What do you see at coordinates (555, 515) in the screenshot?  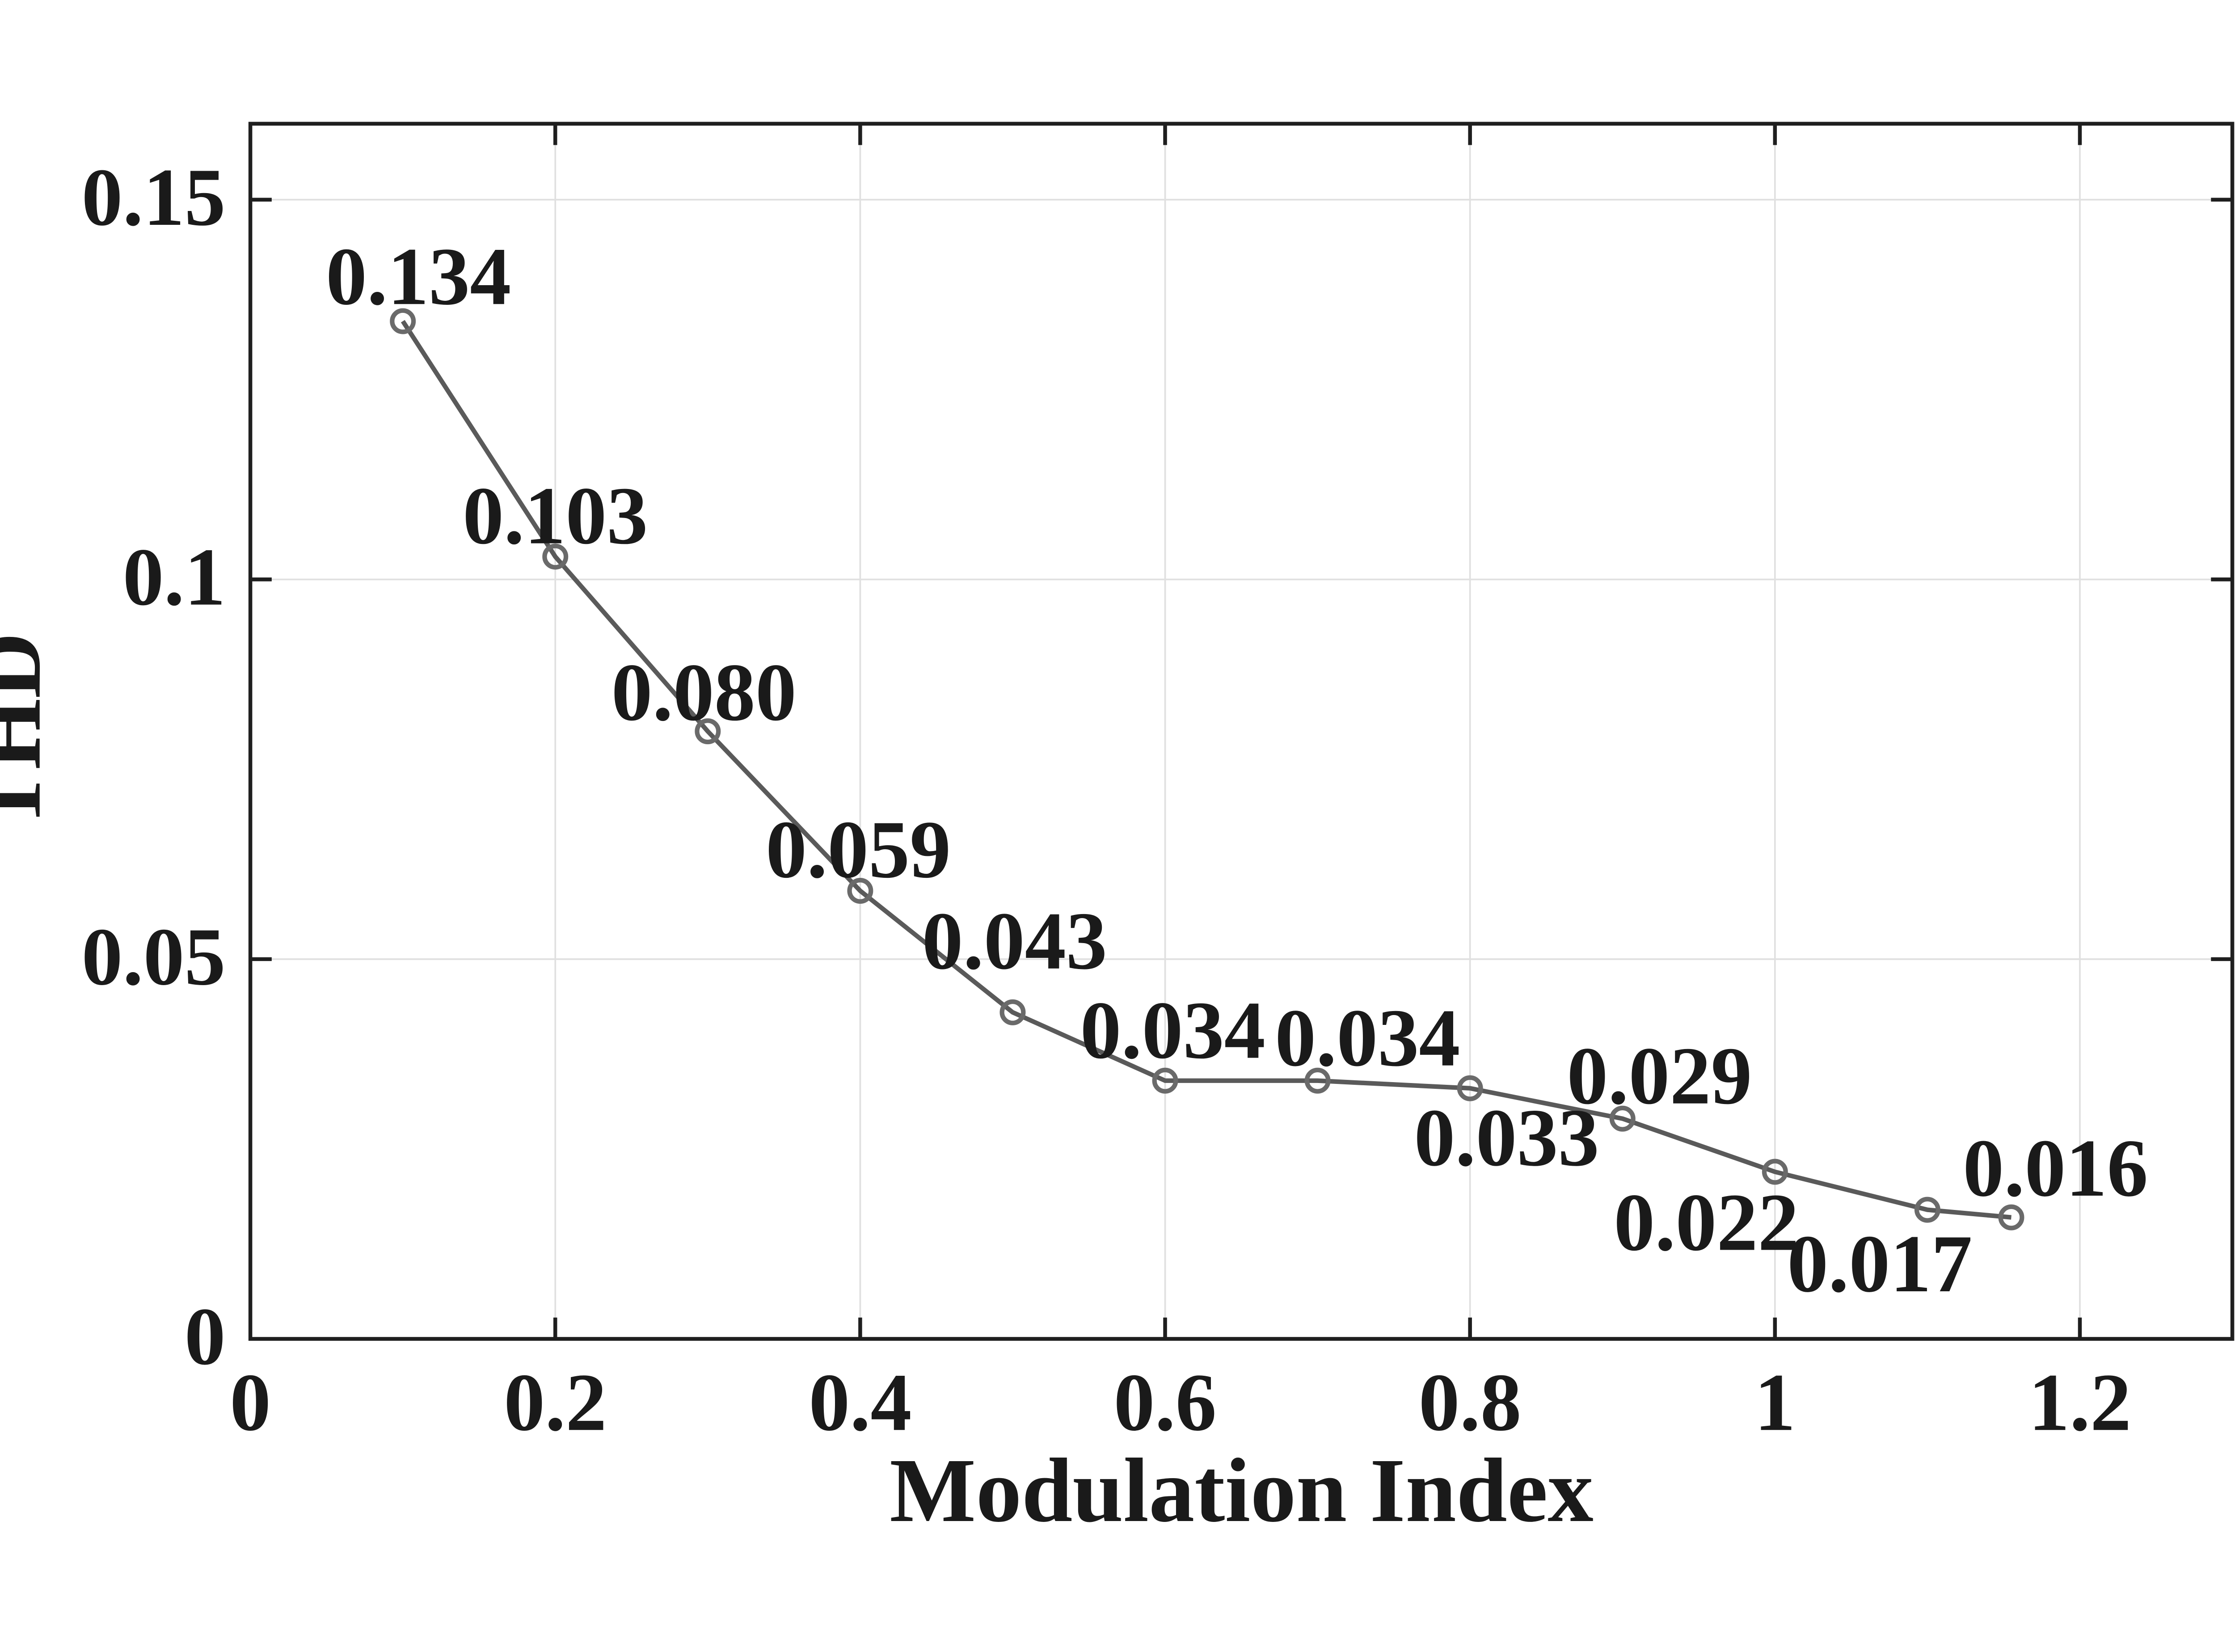 I see `data-point-label: 0.103` at bounding box center [555, 515].